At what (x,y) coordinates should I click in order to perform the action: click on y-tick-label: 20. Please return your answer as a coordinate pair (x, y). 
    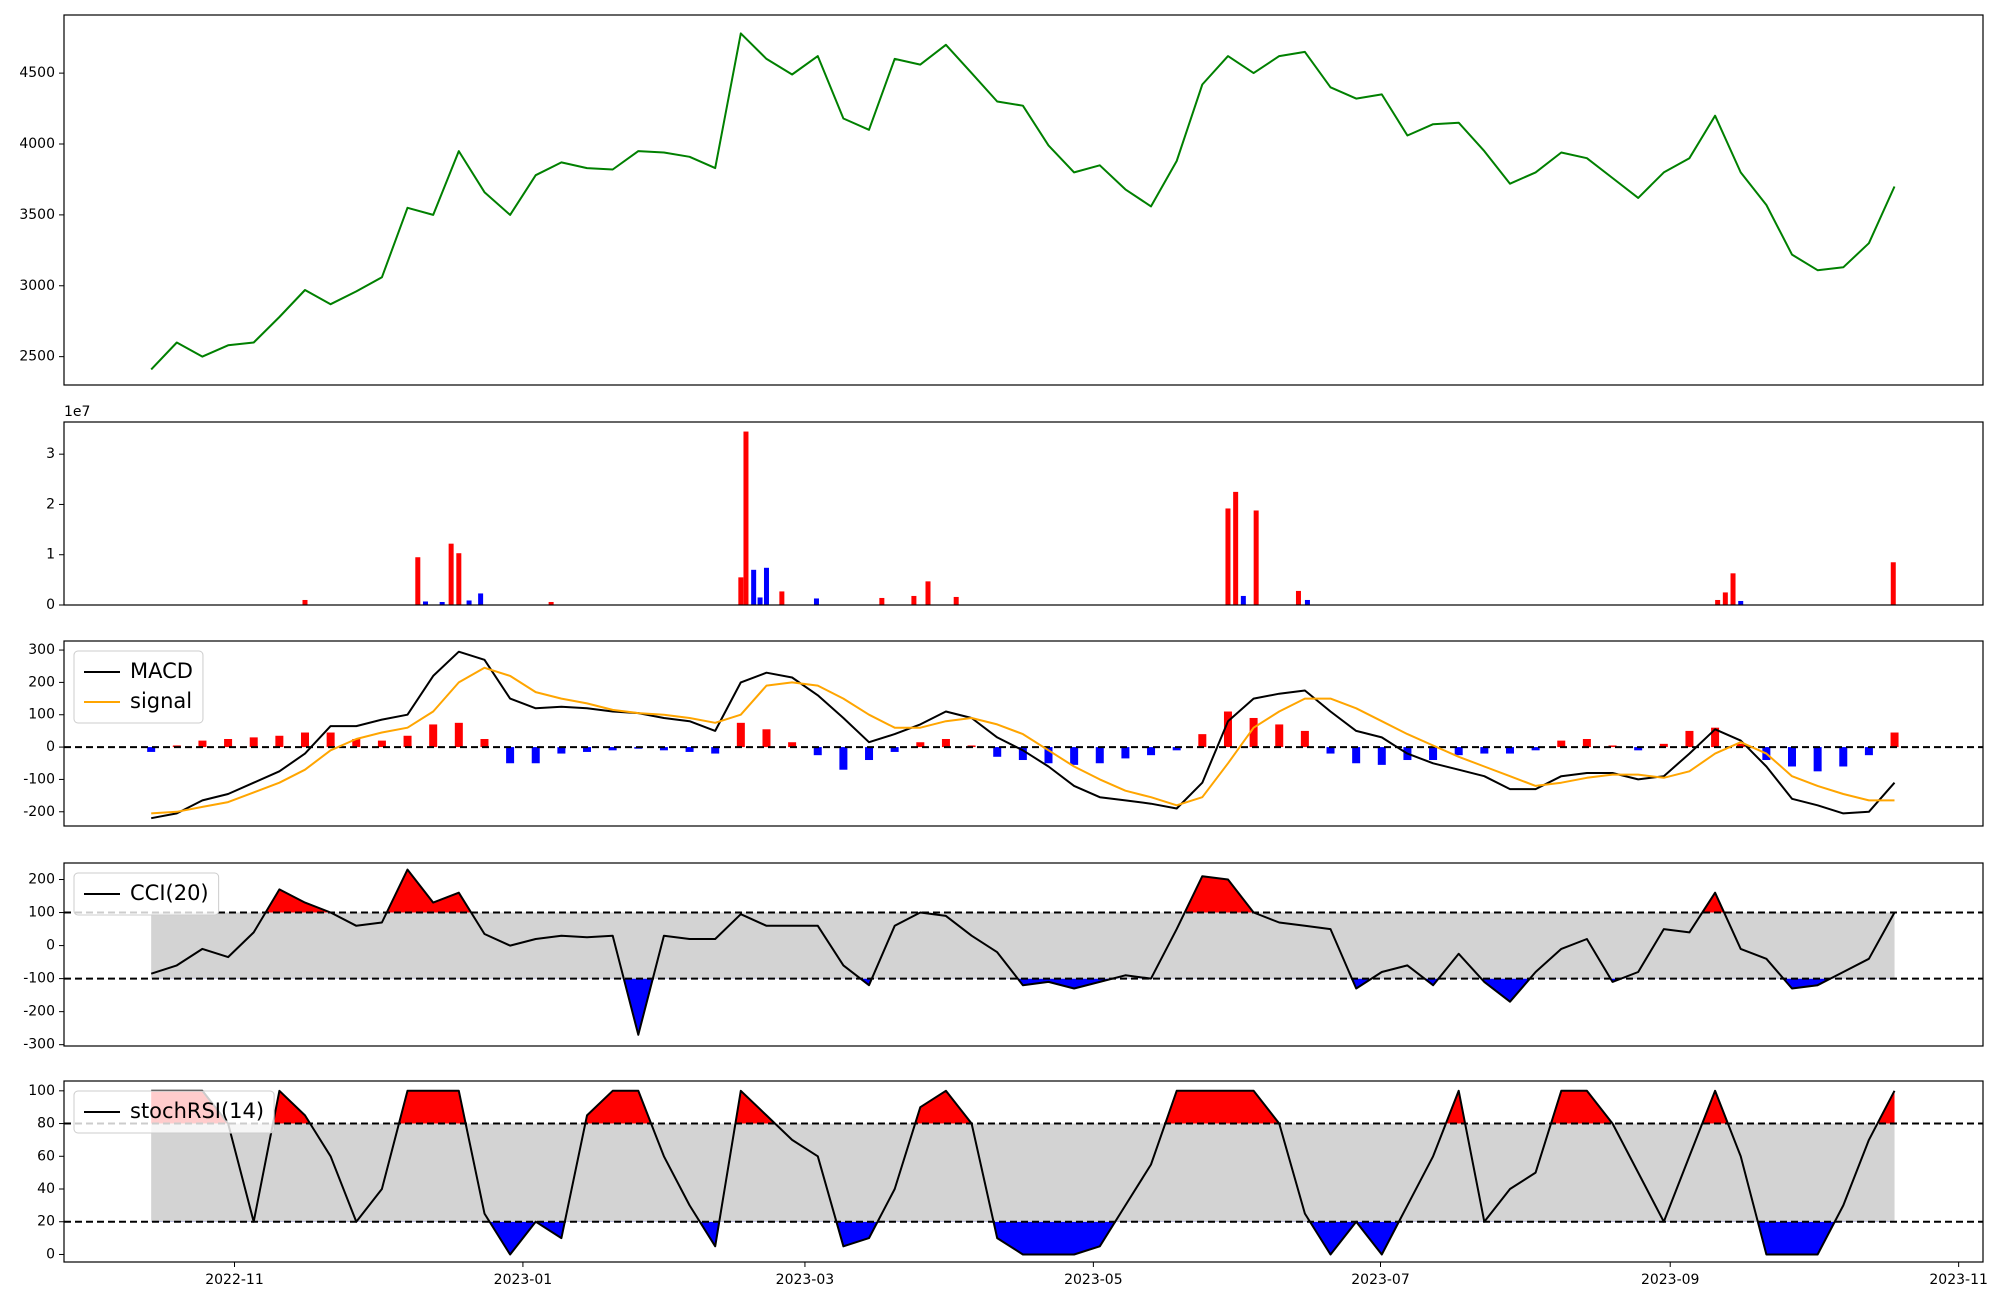
    Looking at the image, I should click on (46, 1222).